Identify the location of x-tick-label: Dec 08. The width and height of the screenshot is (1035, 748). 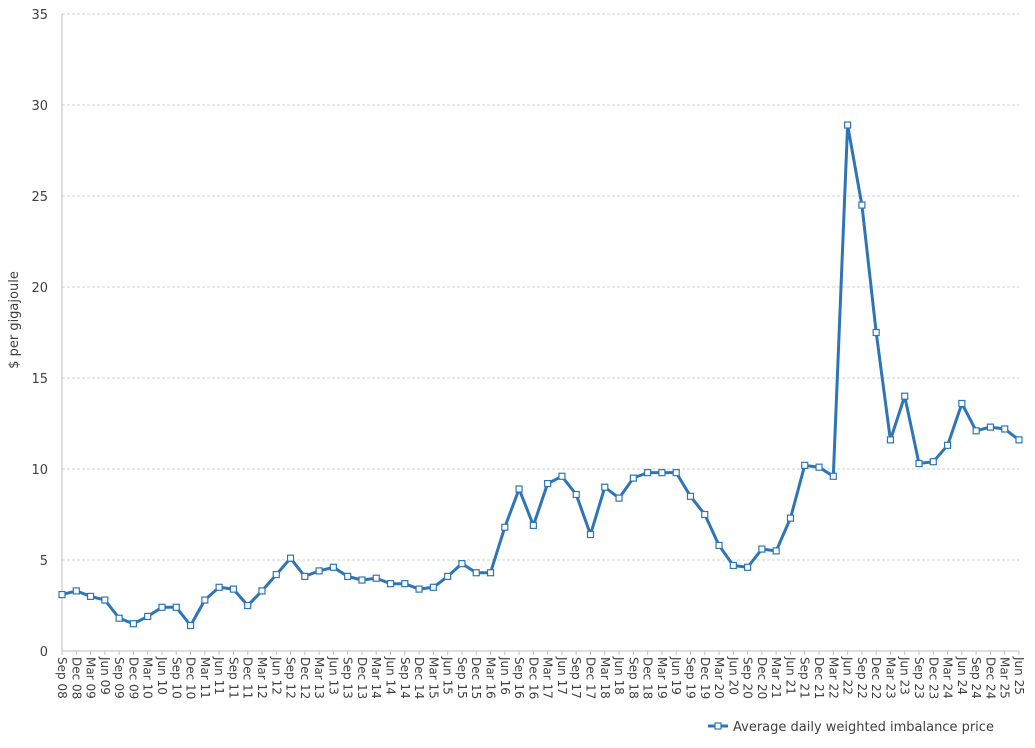
(76, 678).